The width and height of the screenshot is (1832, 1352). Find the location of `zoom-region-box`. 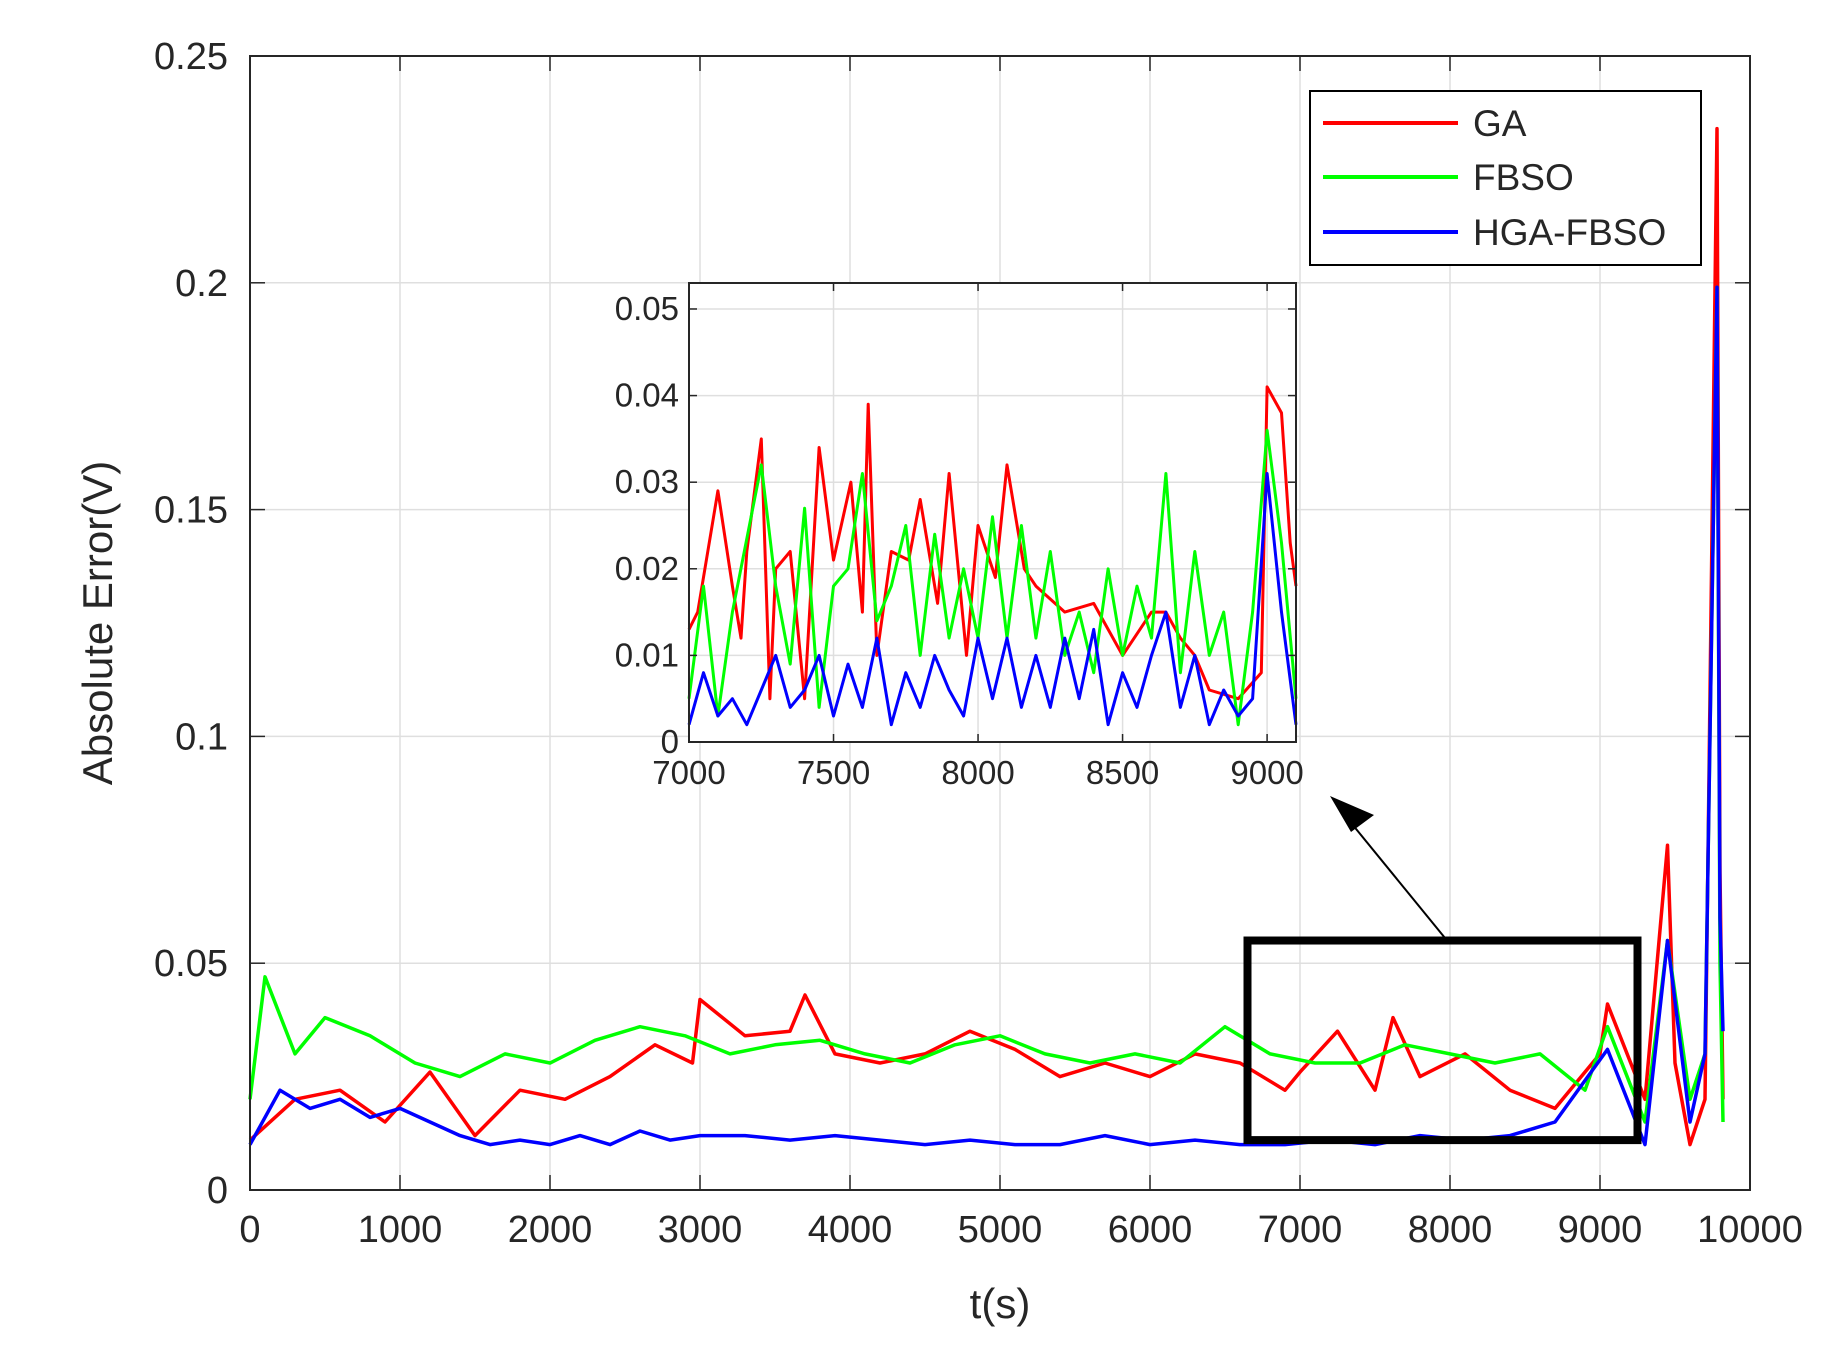

zoom-region-box is located at coordinates (1442, 1040).